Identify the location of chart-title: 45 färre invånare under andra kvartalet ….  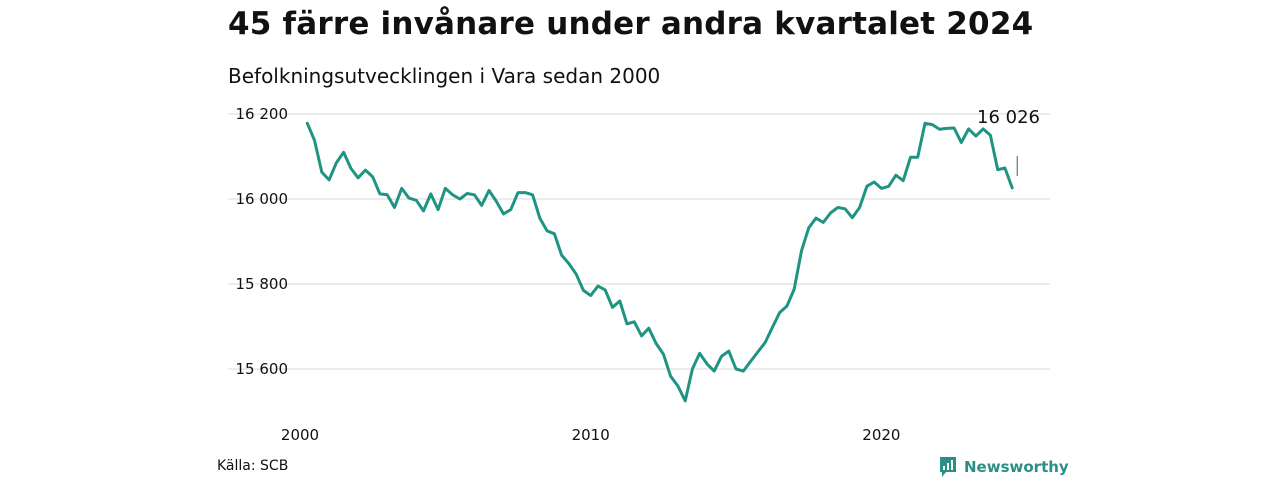
(631, 24).